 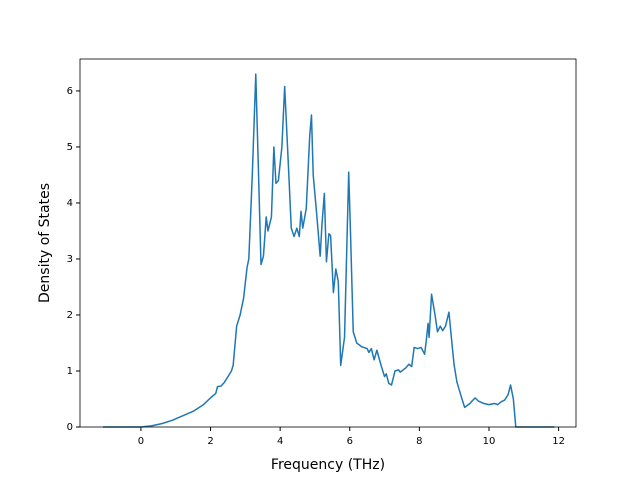 What do you see at coordinates (70, 315) in the screenshot?
I see `y-tick-label: 2` at bounding box center [70, 315].